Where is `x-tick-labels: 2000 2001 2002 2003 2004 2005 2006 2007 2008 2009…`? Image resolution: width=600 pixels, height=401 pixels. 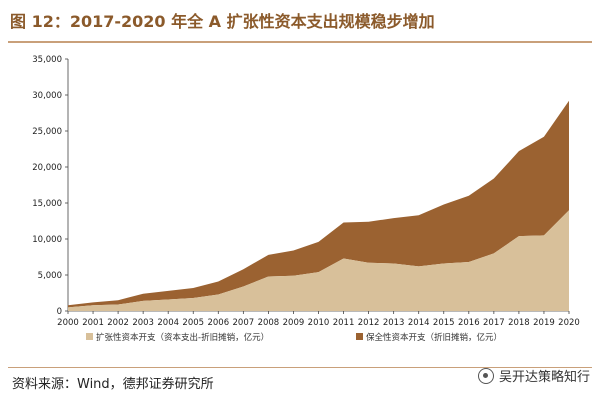 x-tick-labels: 2000 2001 2002 2003 2004 2005 2006 2007 2008 2009… is located at coordinates (318, 319).